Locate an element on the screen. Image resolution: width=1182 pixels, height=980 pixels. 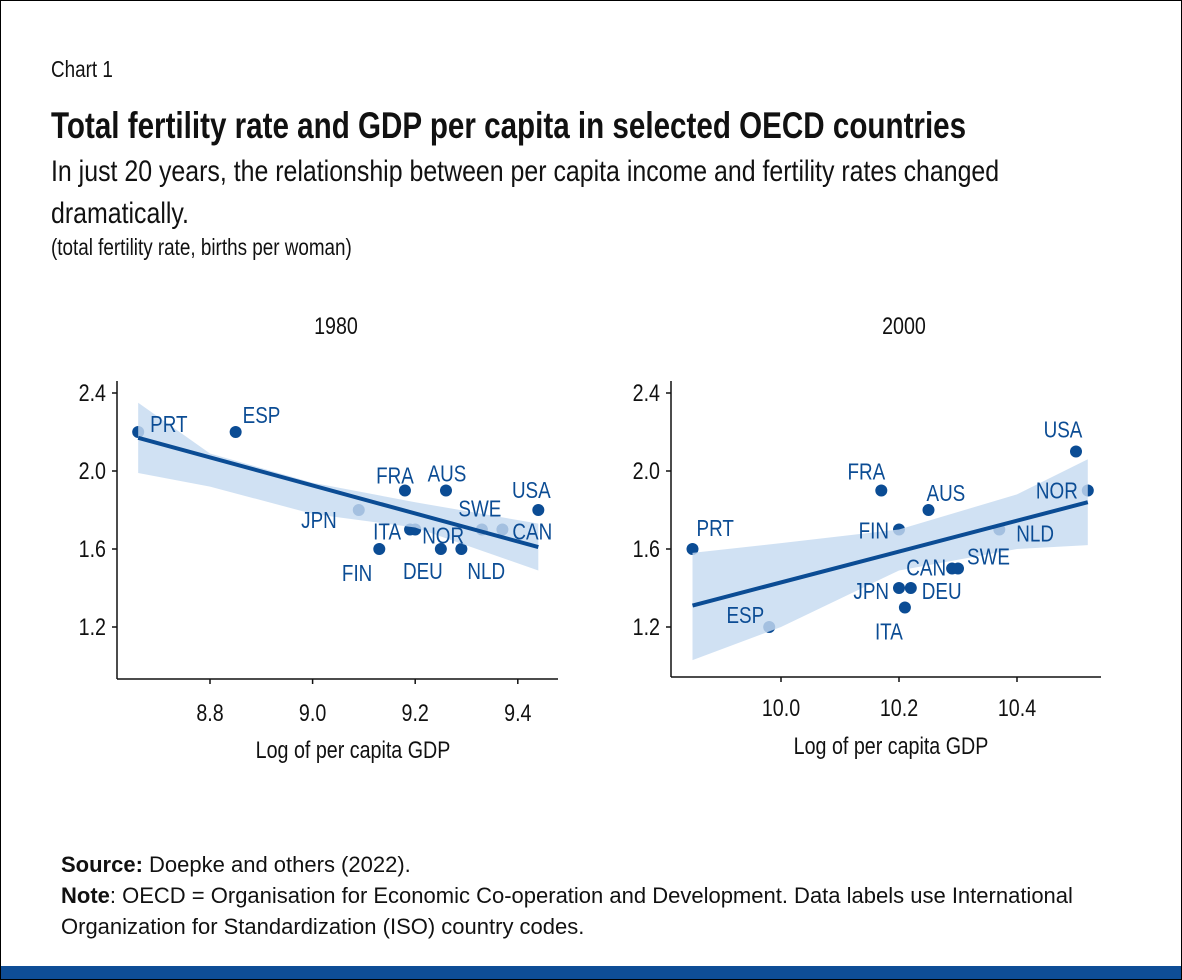
data-point-swe is located at coordinates (958, 568).